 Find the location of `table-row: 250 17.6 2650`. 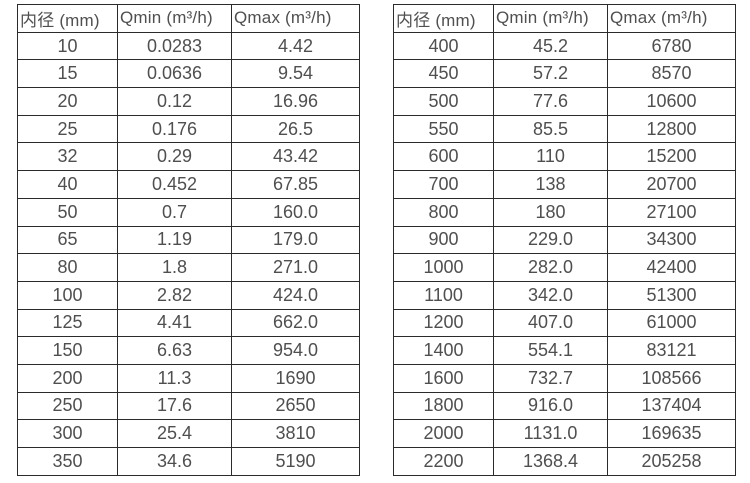

table-row: 250 17.6 2650 is located at coordinates (188, 406).